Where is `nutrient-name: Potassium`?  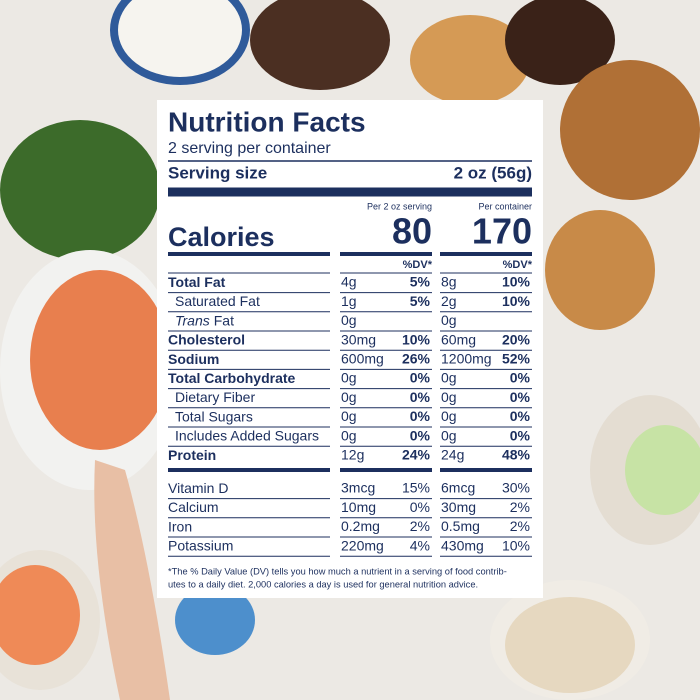
nutrient-name: Potassium is located at coordinates (200, 545).